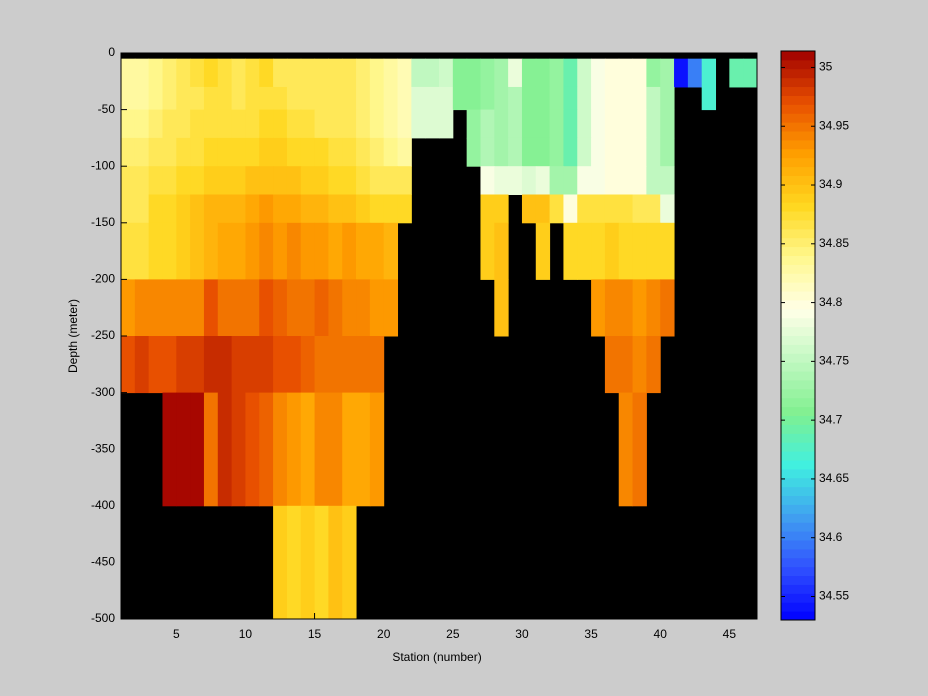 The height and width of the screenshot is (696, 928). I want to click on y-tick-label: -150, so click(103, 222).